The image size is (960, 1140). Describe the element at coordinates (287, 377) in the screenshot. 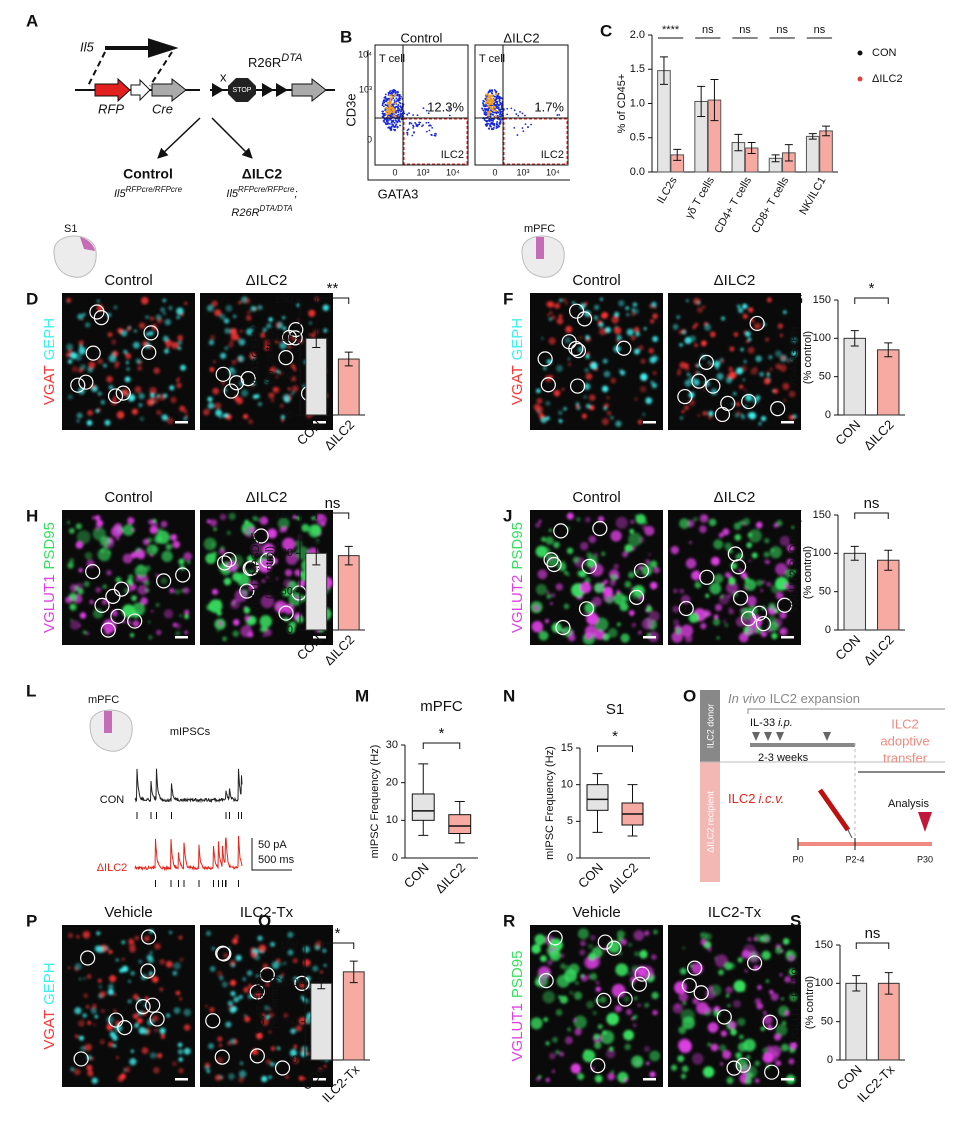

I see `y-tick-label: 50` at that location.